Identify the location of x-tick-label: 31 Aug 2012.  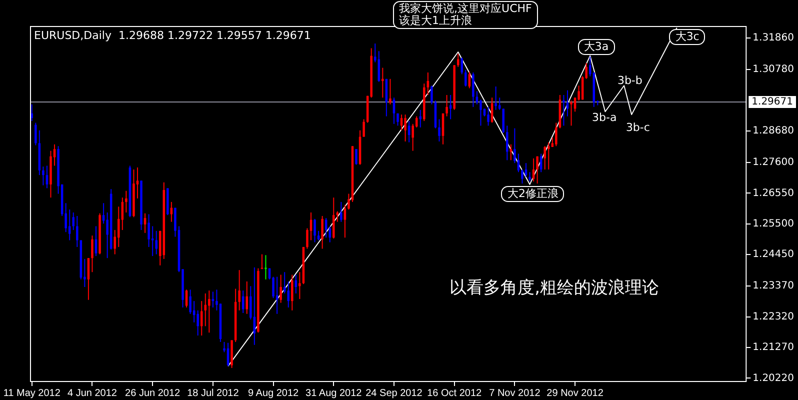
(334, 393).